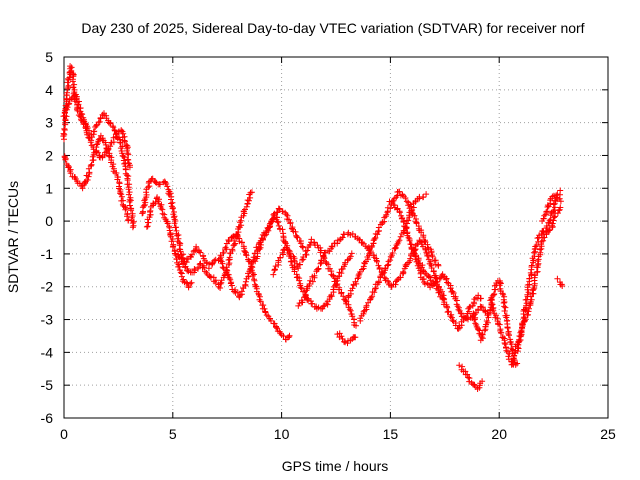 The image size is (640, 480). I want to click on x-tick-label: 15, so click(391, 434).